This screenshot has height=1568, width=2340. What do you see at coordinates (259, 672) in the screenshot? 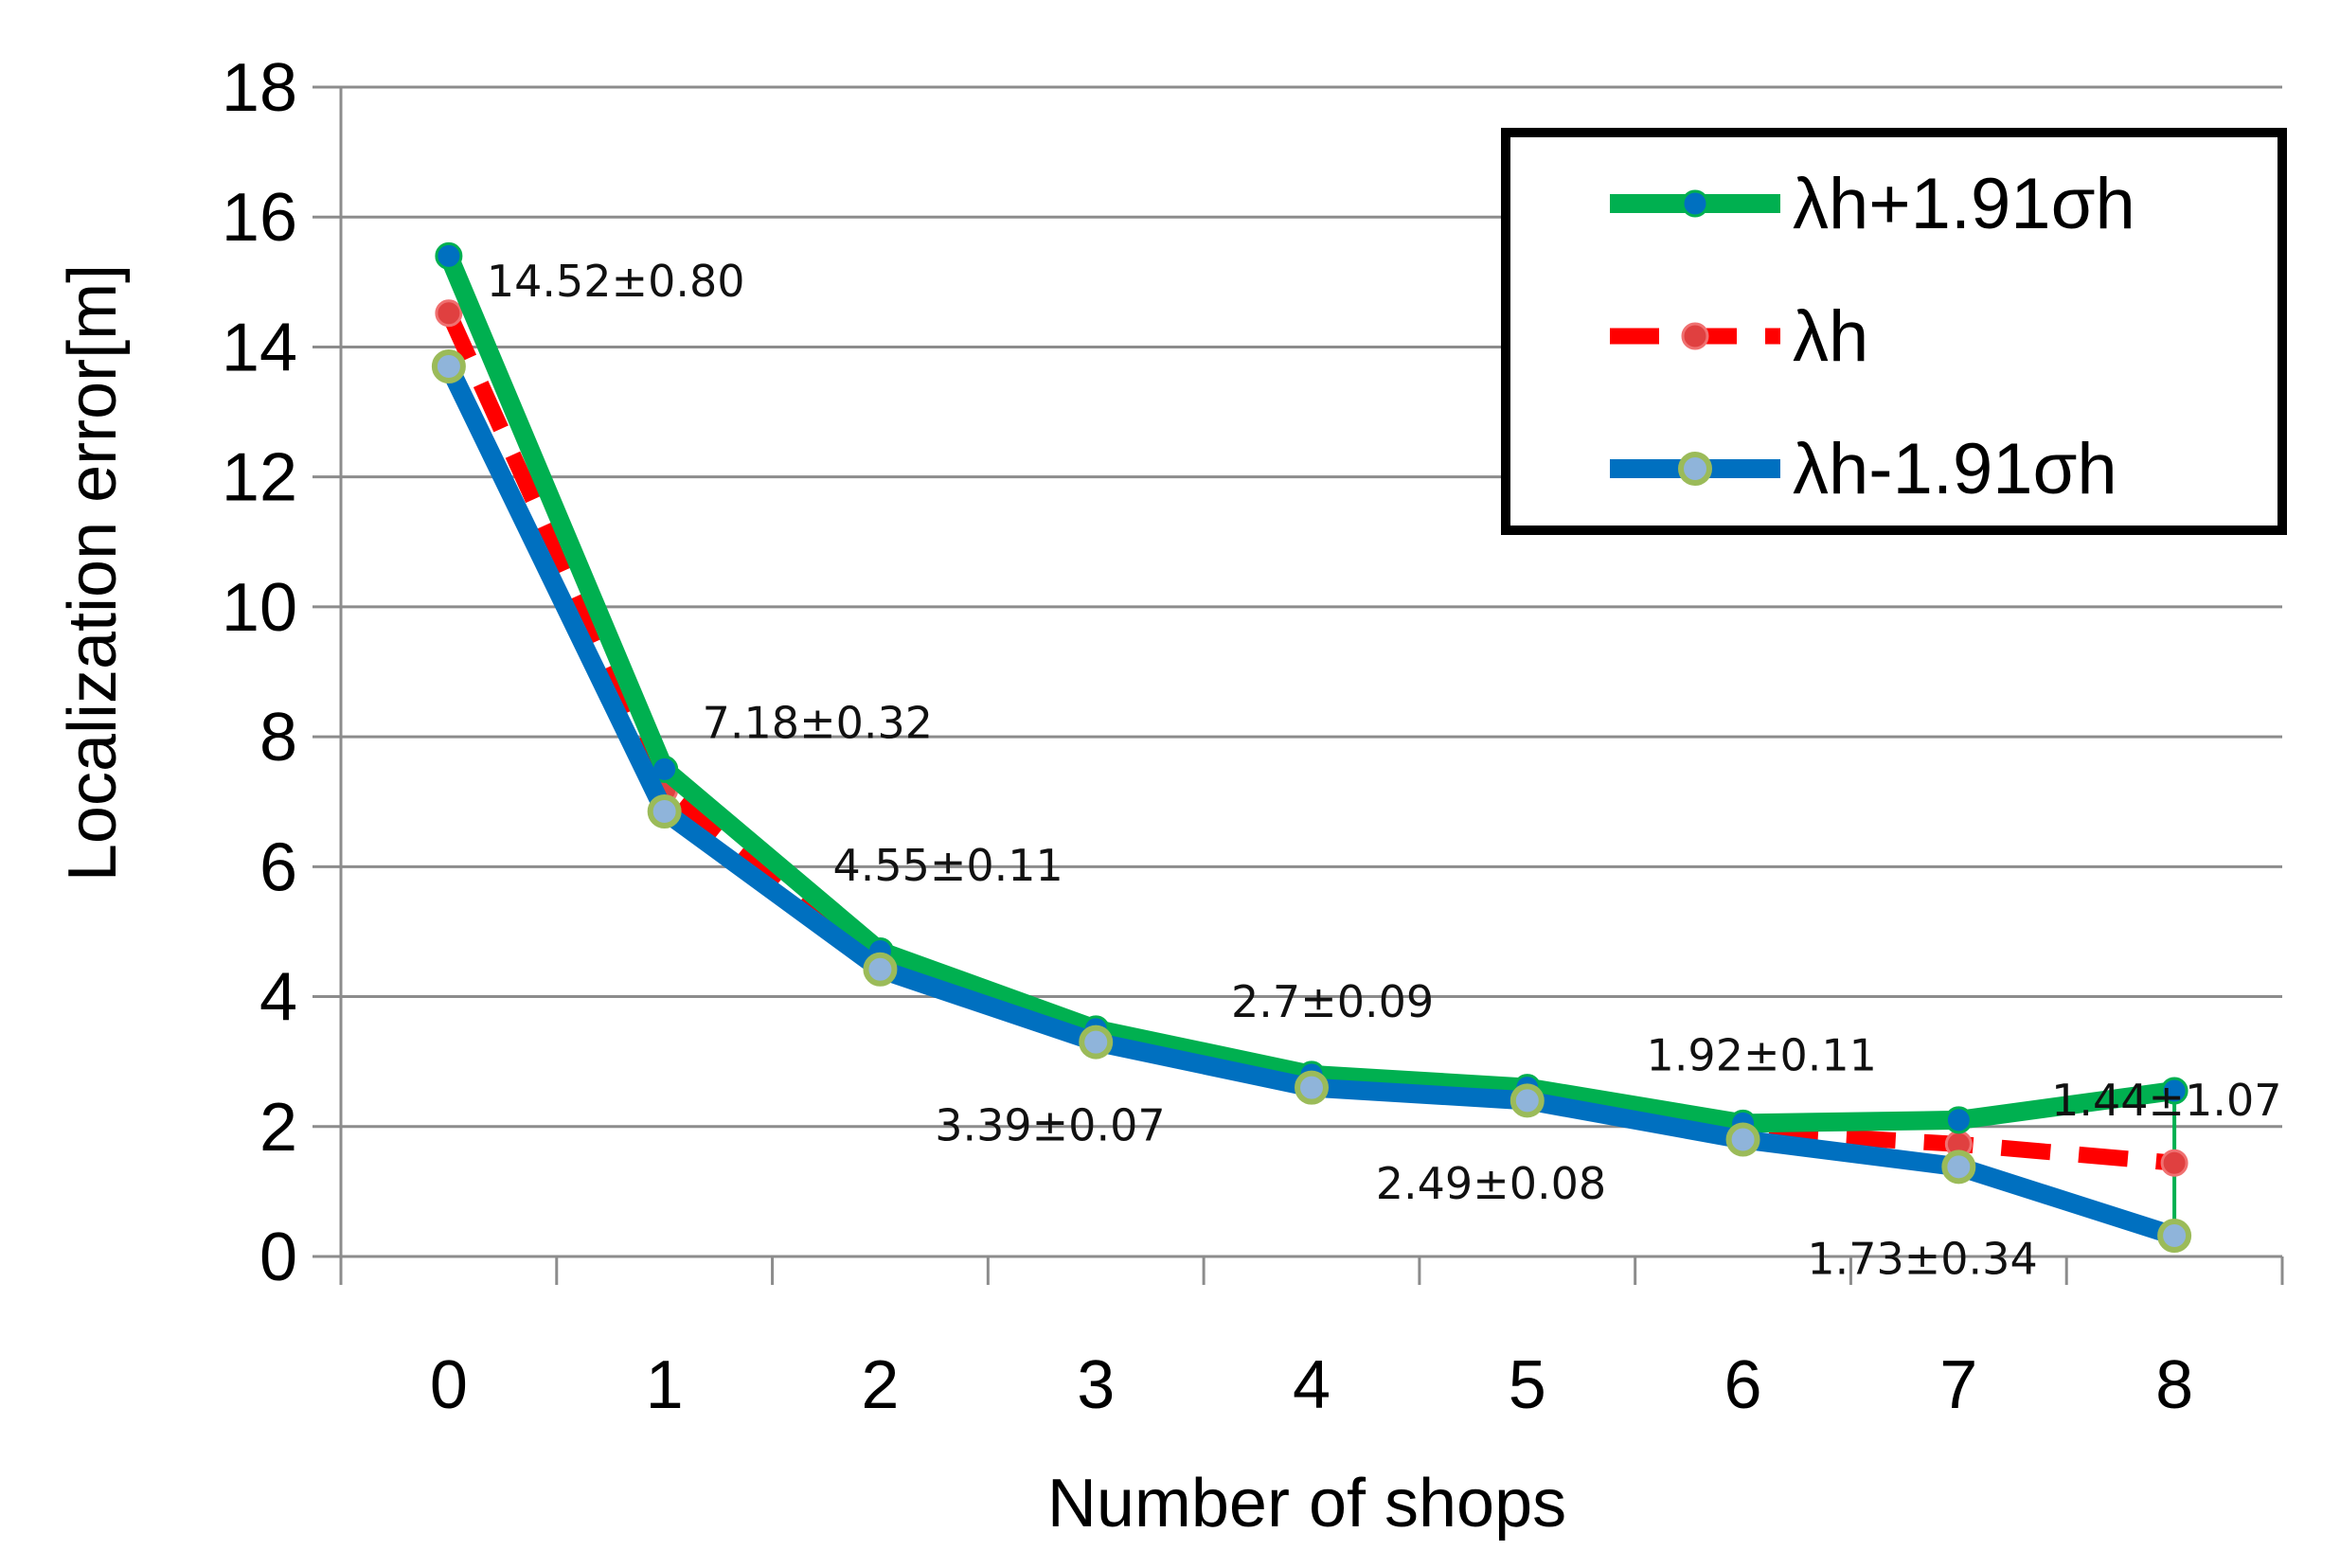
I see `y-tick-labels: 0 2 4 6 8 10 12 14 16 18` at bounding box center [259, 672].